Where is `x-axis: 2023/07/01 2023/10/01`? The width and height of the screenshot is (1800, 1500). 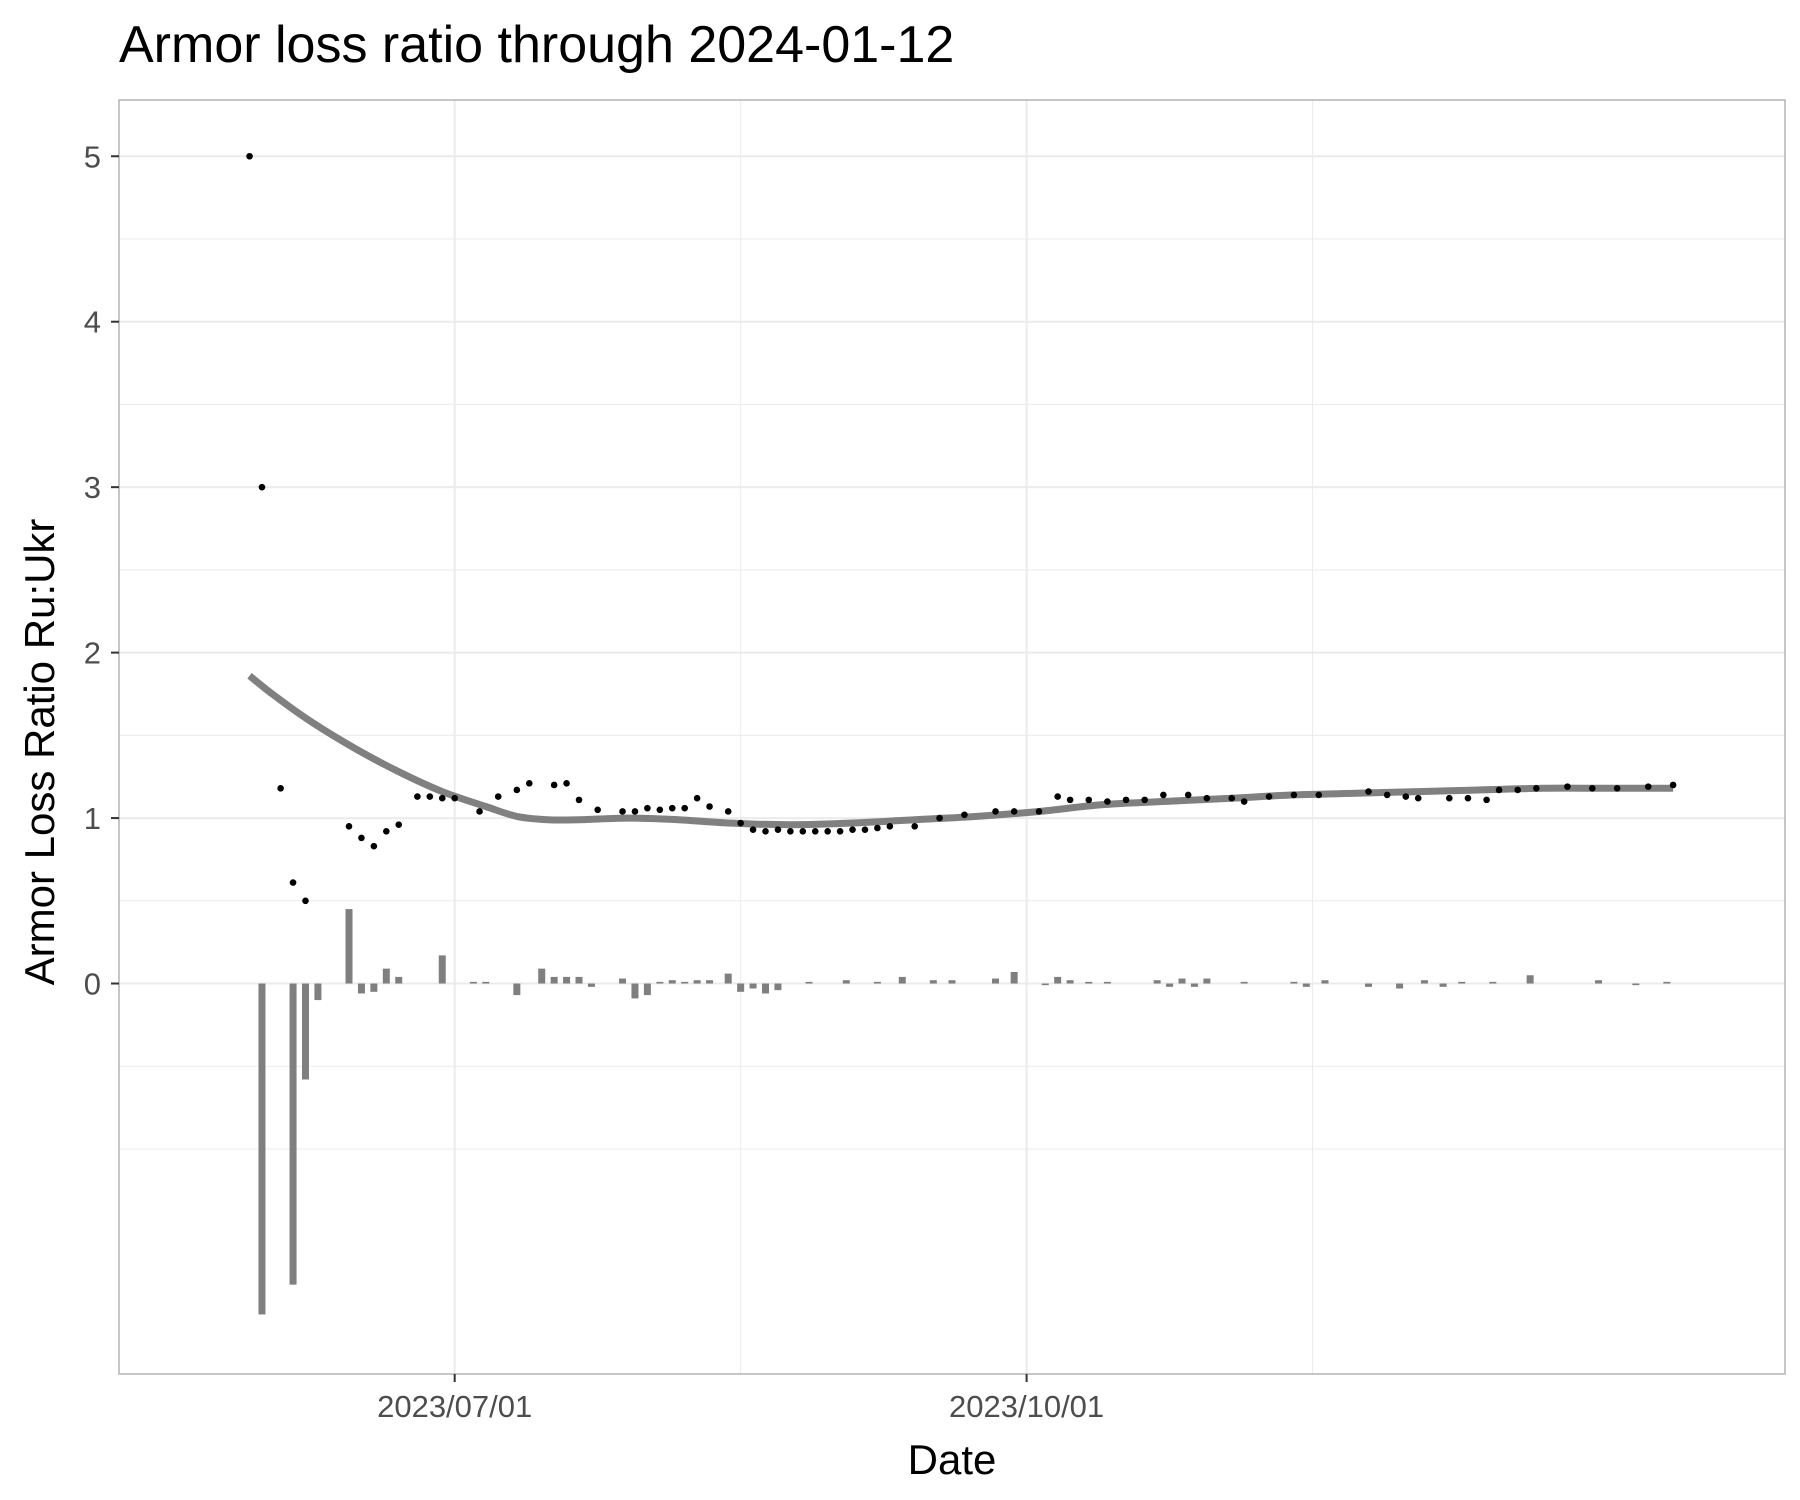
x-axis: 2023/07/01 2023/10/01 is located at coordinates (740, 1399).